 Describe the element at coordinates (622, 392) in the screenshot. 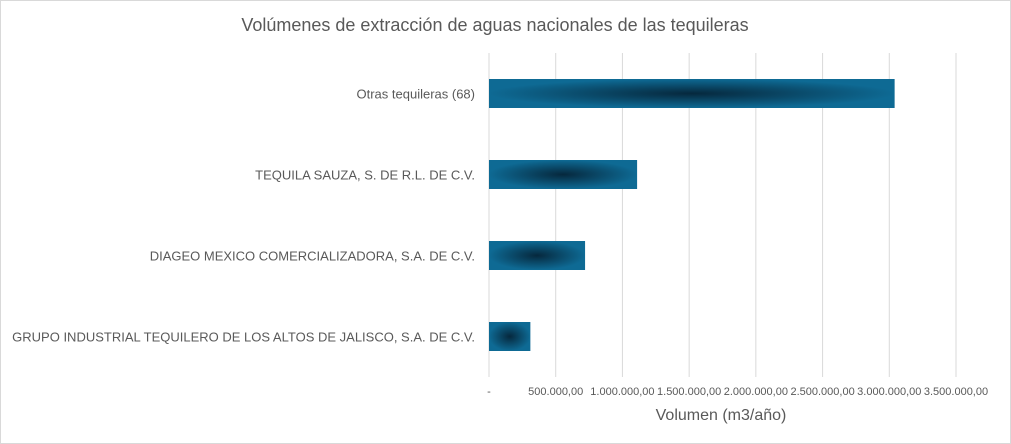

I see `x-tick-label: 1.000.000,00` at that location.